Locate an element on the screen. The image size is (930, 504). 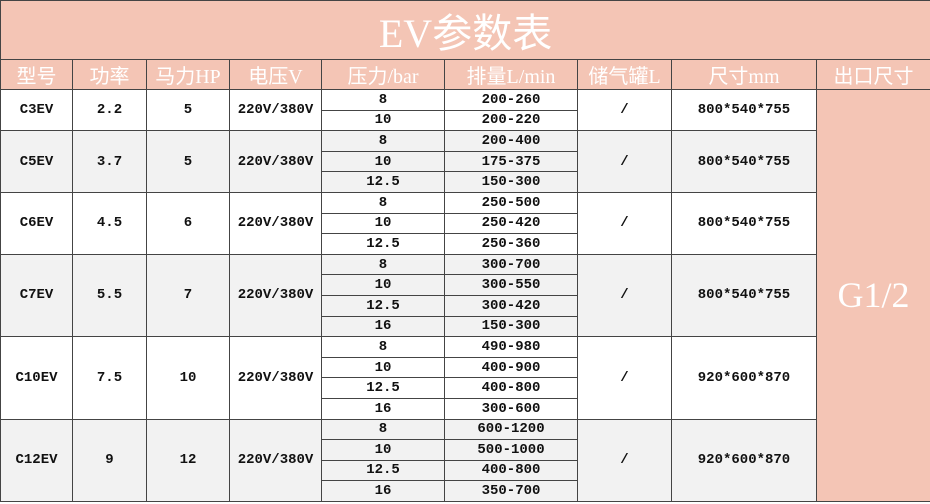
table-row: 16 350-700 is located at coordinates (465, 491).